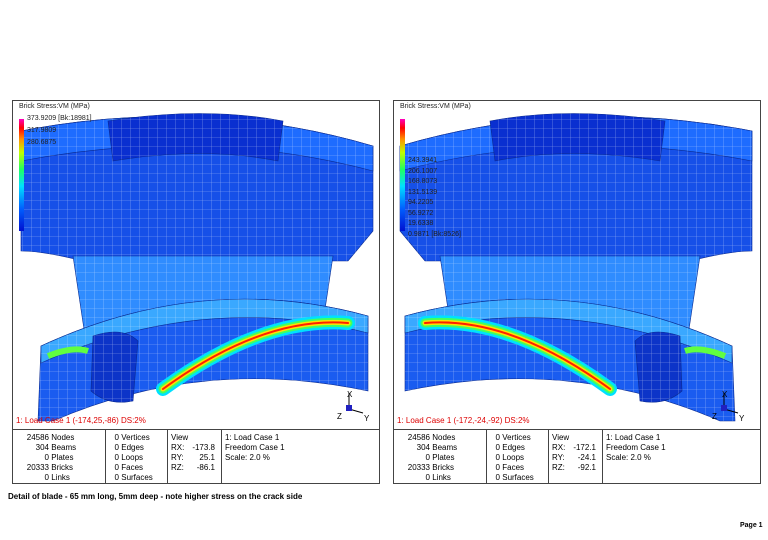 The height and width of the screenshot is (540, 768). What do you see at coordinates (574, 458) in the screenshot?
I see `view-row: RY: -24.1` at bounding box center [574, 458].